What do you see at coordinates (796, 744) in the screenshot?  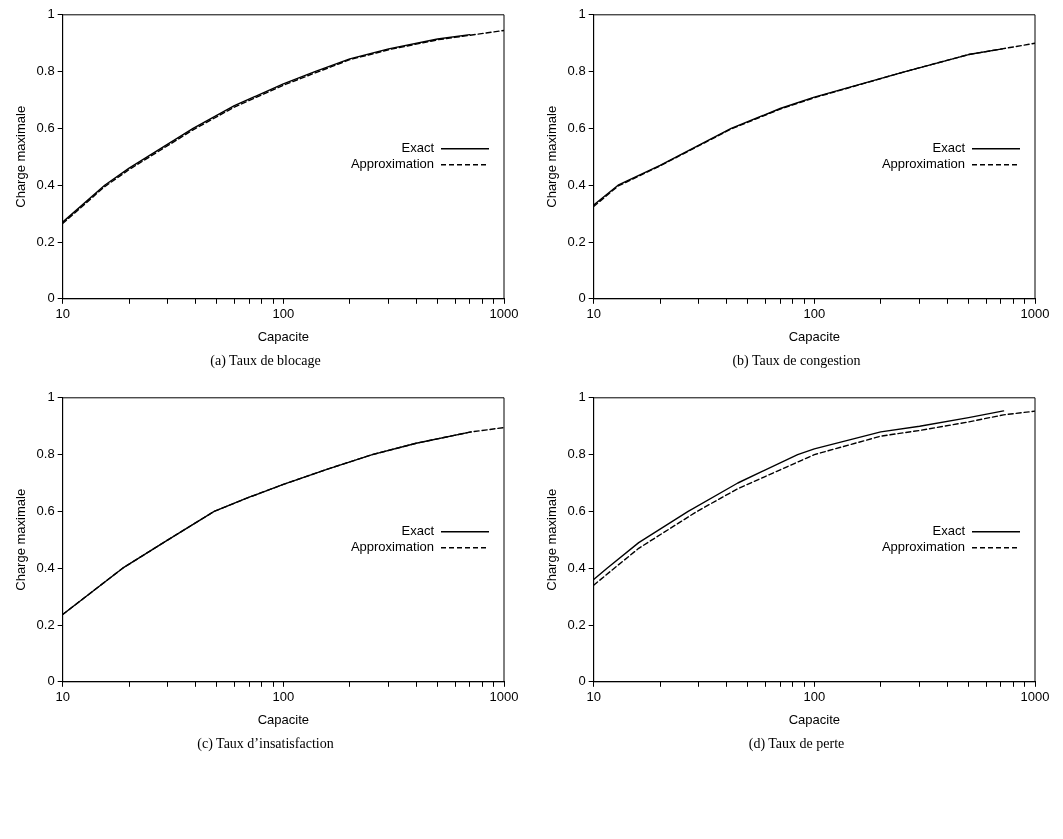 I see `text: (d) Taux de perte` at bounding box center [796, 744].